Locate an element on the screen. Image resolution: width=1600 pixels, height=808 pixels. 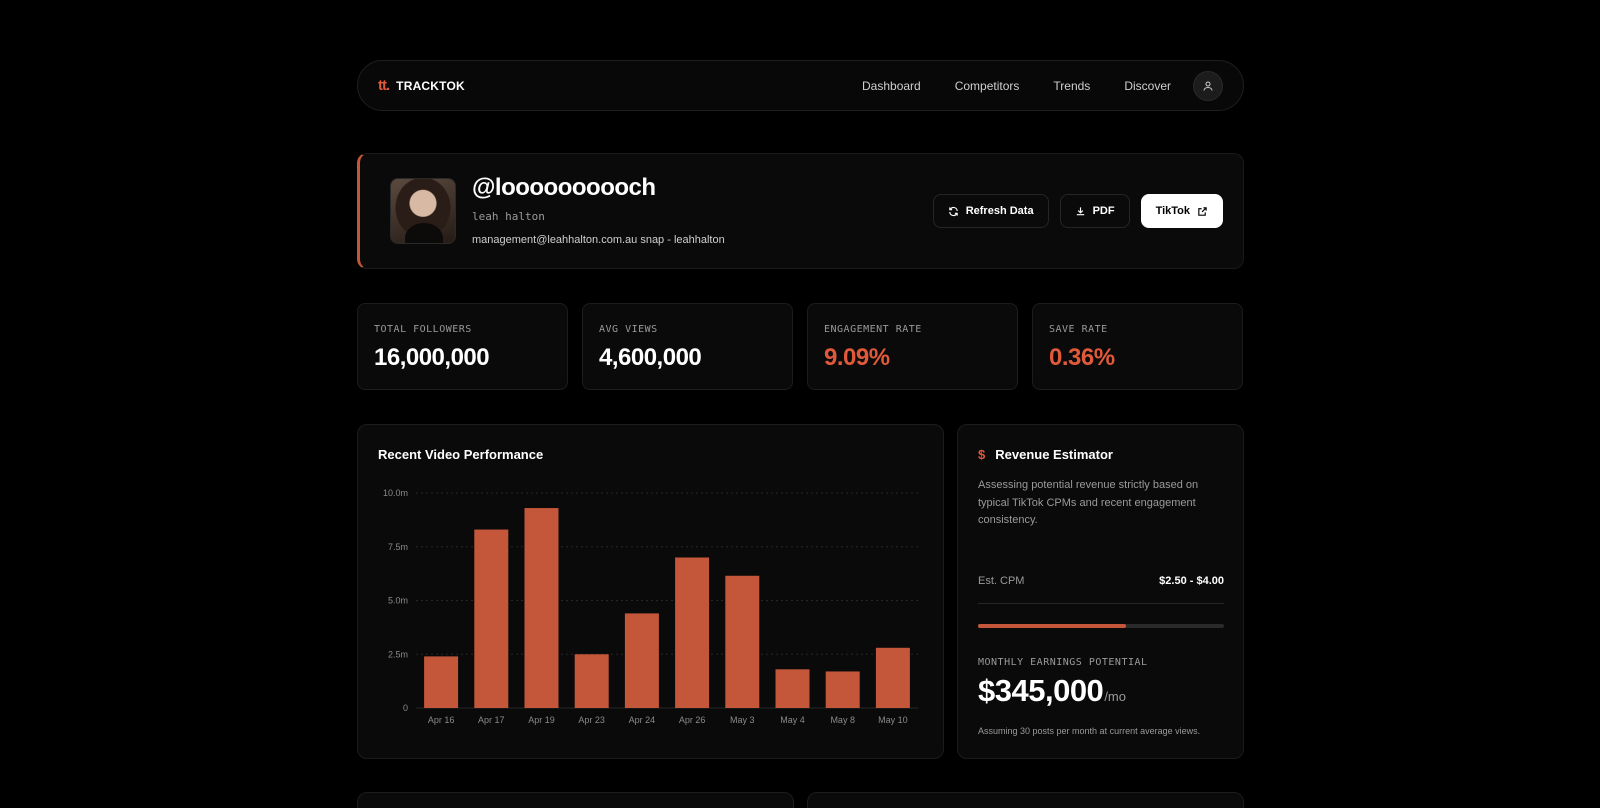
stat-value: 16,000,000 is located at coordinates (432, 357).